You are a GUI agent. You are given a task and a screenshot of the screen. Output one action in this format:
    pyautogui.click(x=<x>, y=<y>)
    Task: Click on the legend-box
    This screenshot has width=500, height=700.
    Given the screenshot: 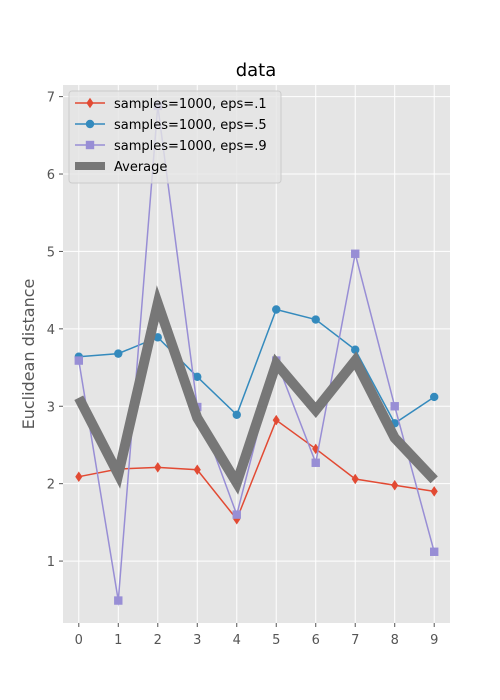 What is the action you would take?
    pyautogui.click(x=175, y=137)
    